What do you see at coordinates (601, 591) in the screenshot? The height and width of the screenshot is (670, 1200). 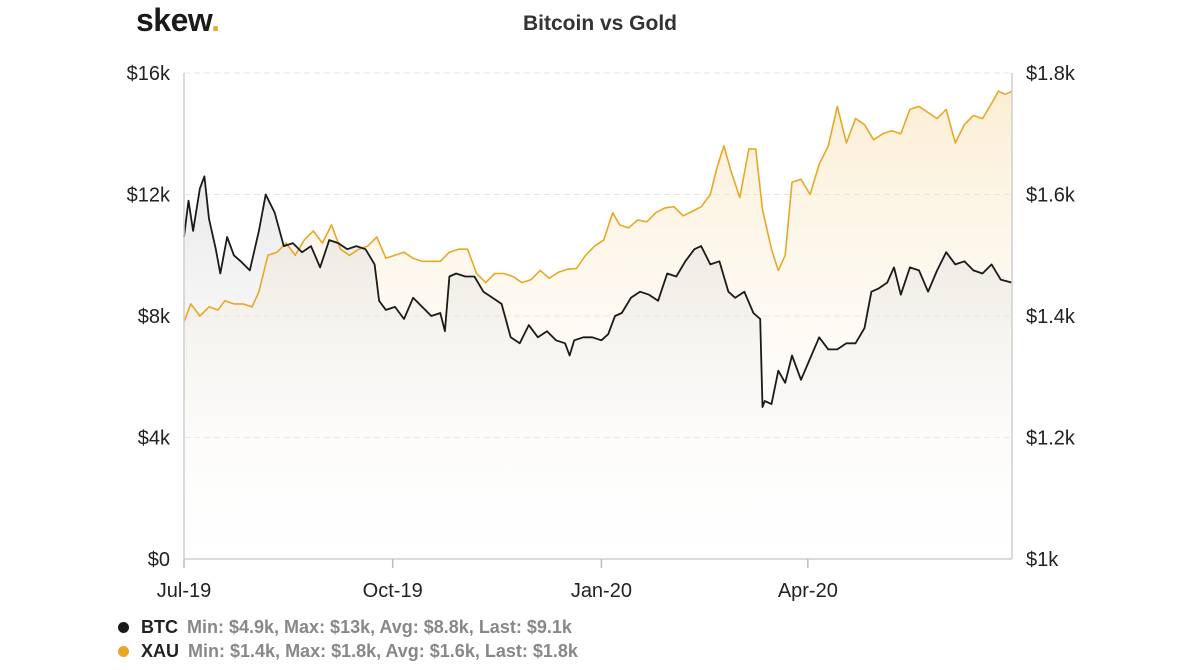 I see `x-tick-label: Jan-20` at bounding box center [601, 591].